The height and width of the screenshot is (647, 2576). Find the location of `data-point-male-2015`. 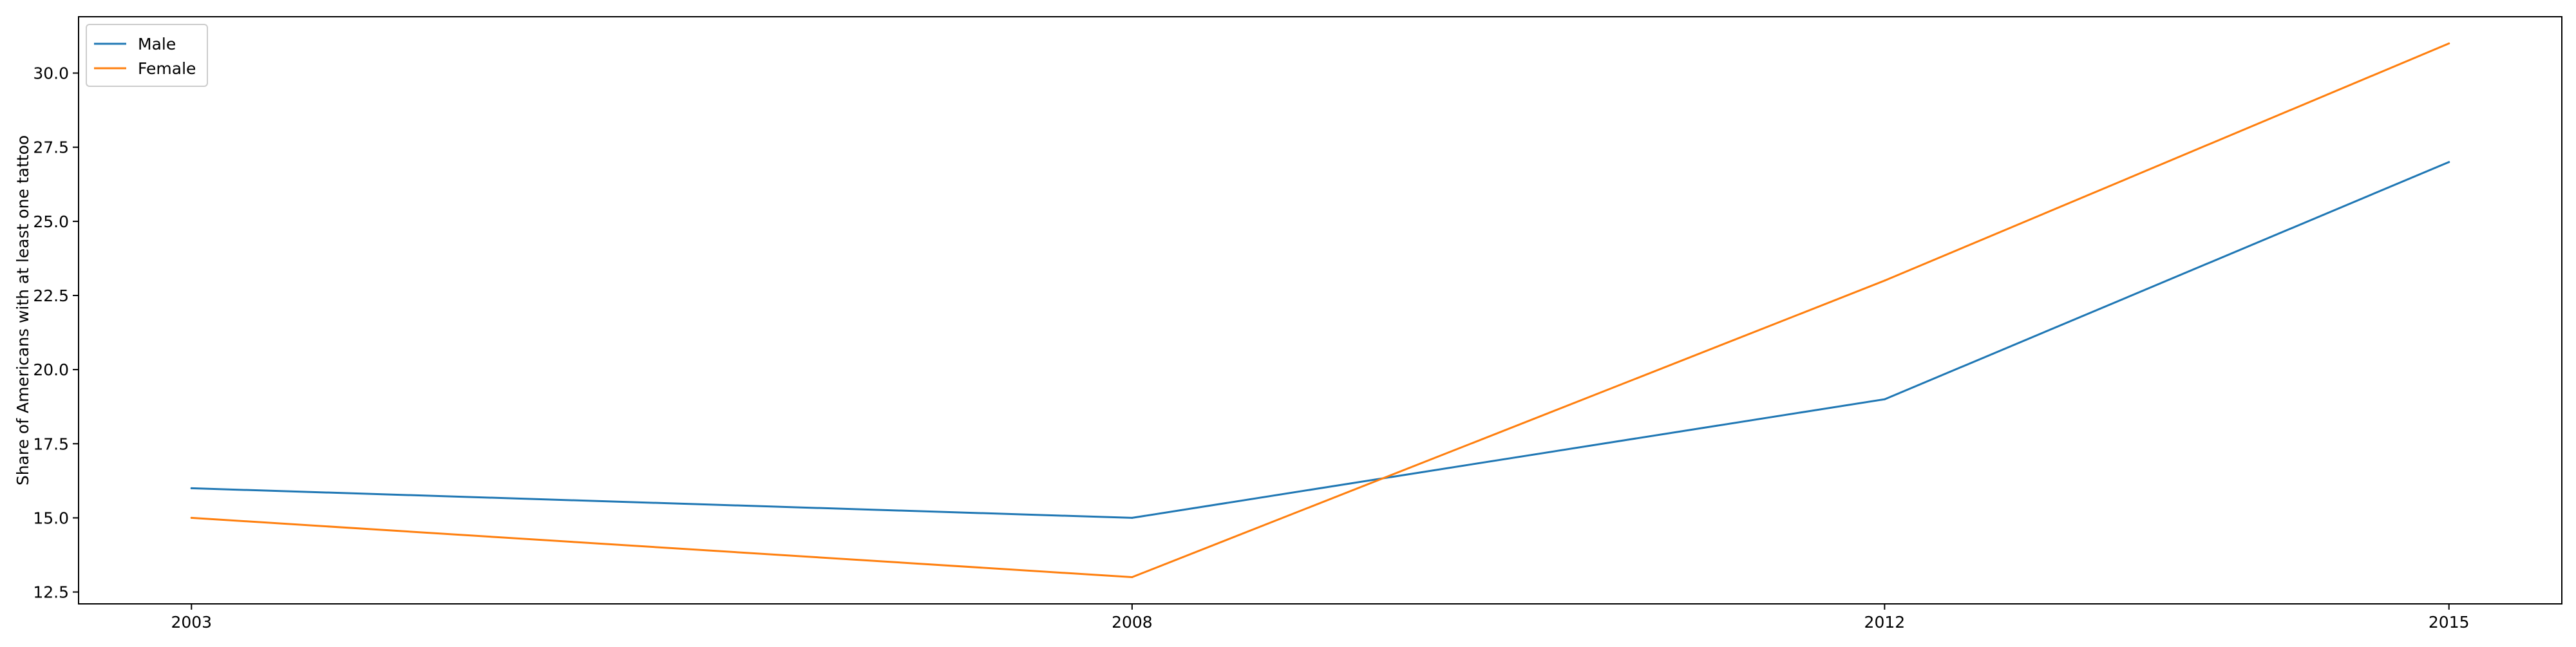

data-point-male-2015 is located at coordinates (2449, 162).